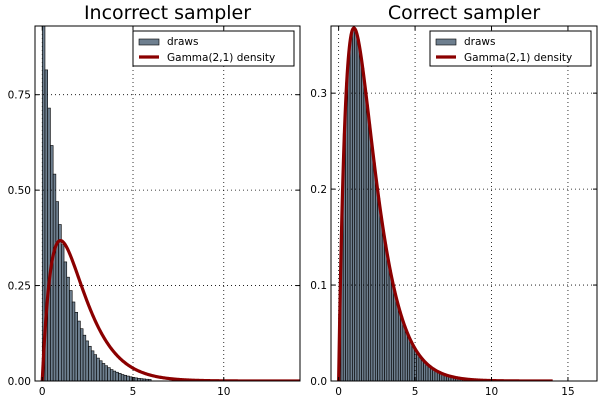  I want to click on y-tick-label: 0.25, so click(19, 287).